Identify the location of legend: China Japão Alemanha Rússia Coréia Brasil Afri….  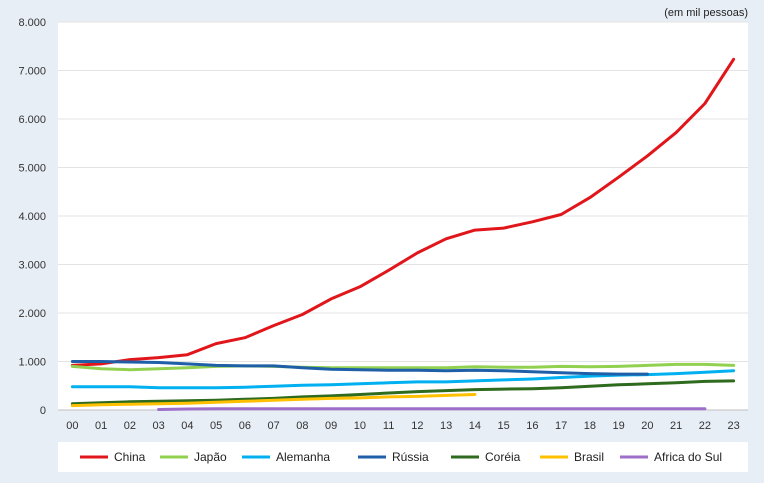
(401, 457).